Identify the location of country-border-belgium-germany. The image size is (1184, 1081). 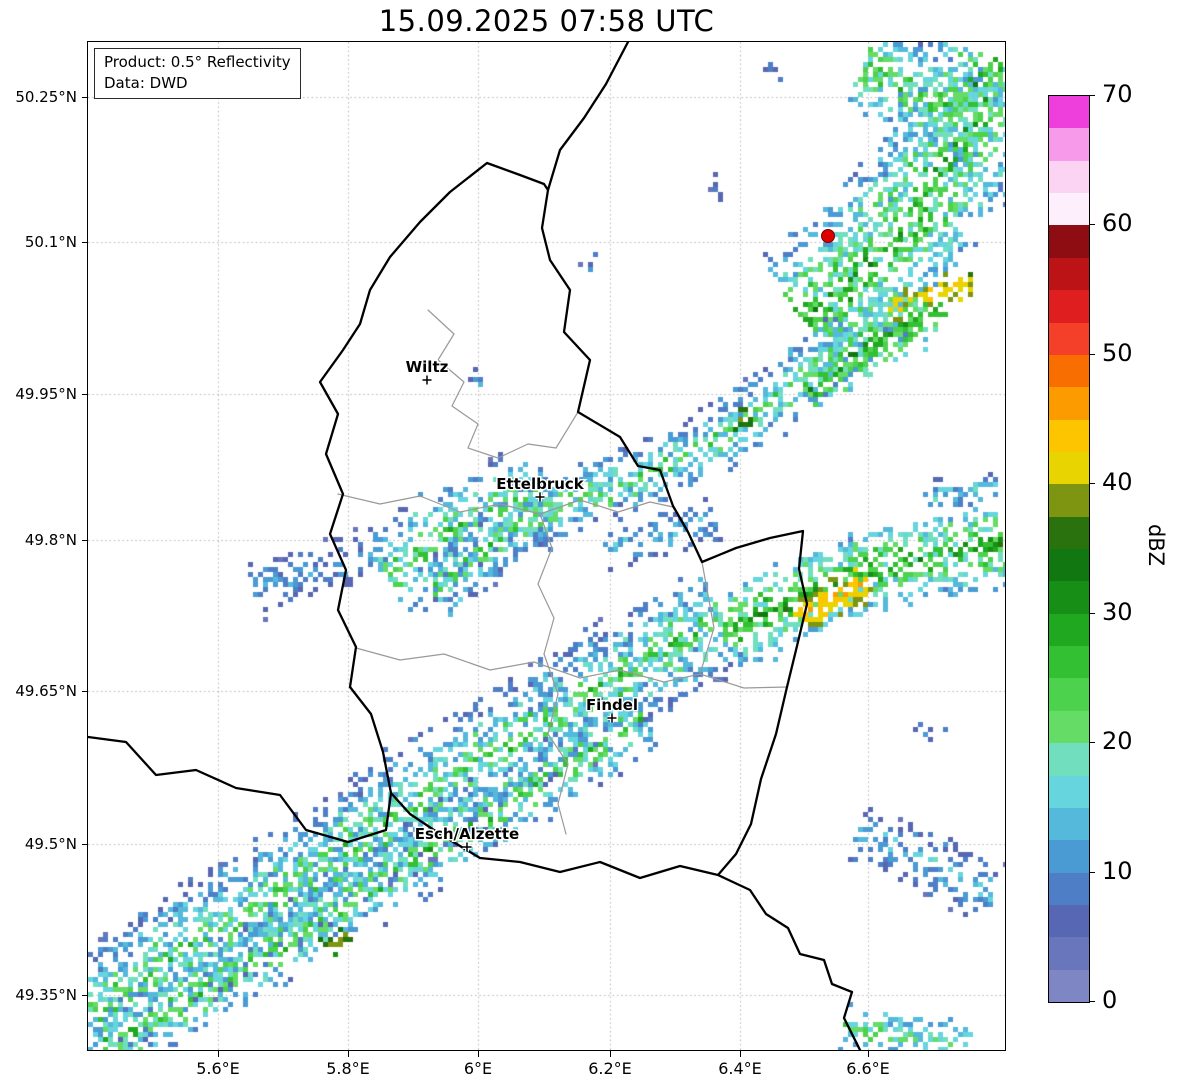
(588, 117).